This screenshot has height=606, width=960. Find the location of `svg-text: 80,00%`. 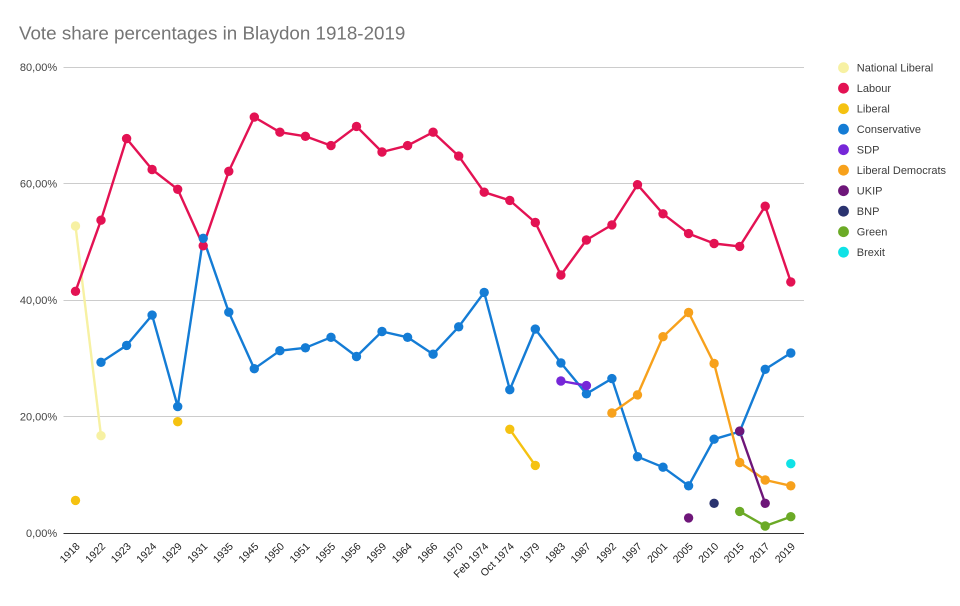

svg-text: 80,00% is located at coordinates (39, 68).